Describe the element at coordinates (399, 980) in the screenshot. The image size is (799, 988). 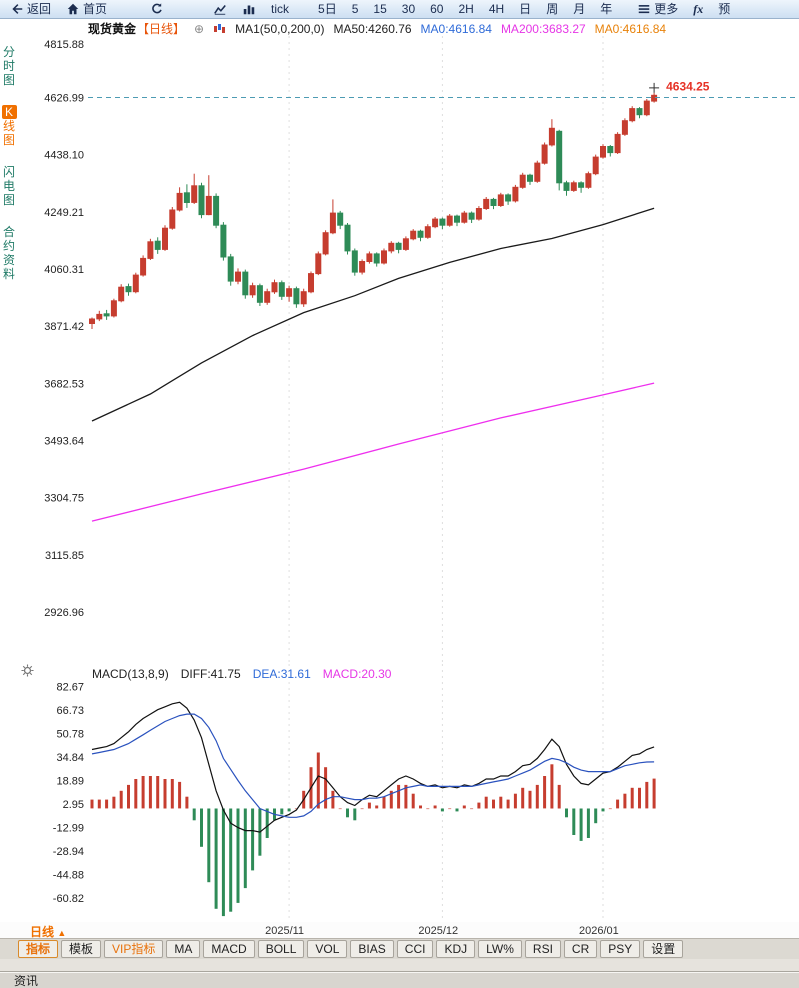
I see `status-bar: 资讯` at that location.